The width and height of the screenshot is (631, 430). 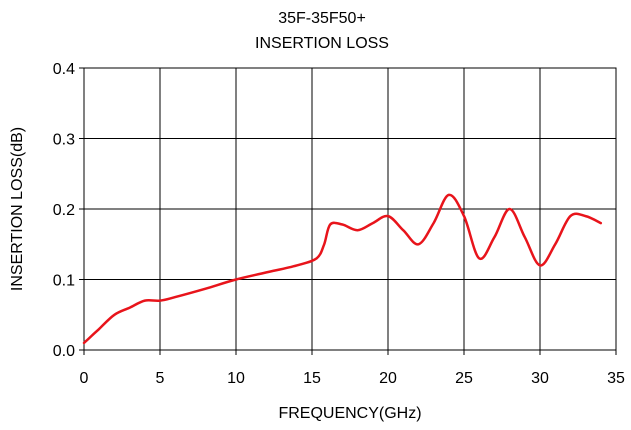 I want to click on chart-title: 35F-35F50+, so click(x=322, y=18).